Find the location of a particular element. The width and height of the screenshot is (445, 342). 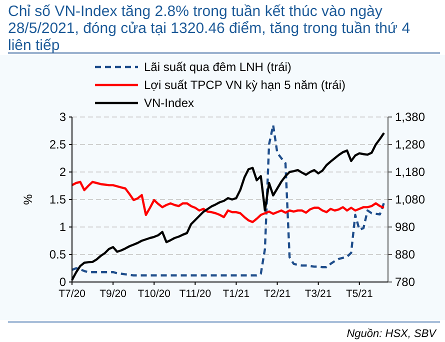

y-tick-label: 1.5 is located at coordinates (57, 199).